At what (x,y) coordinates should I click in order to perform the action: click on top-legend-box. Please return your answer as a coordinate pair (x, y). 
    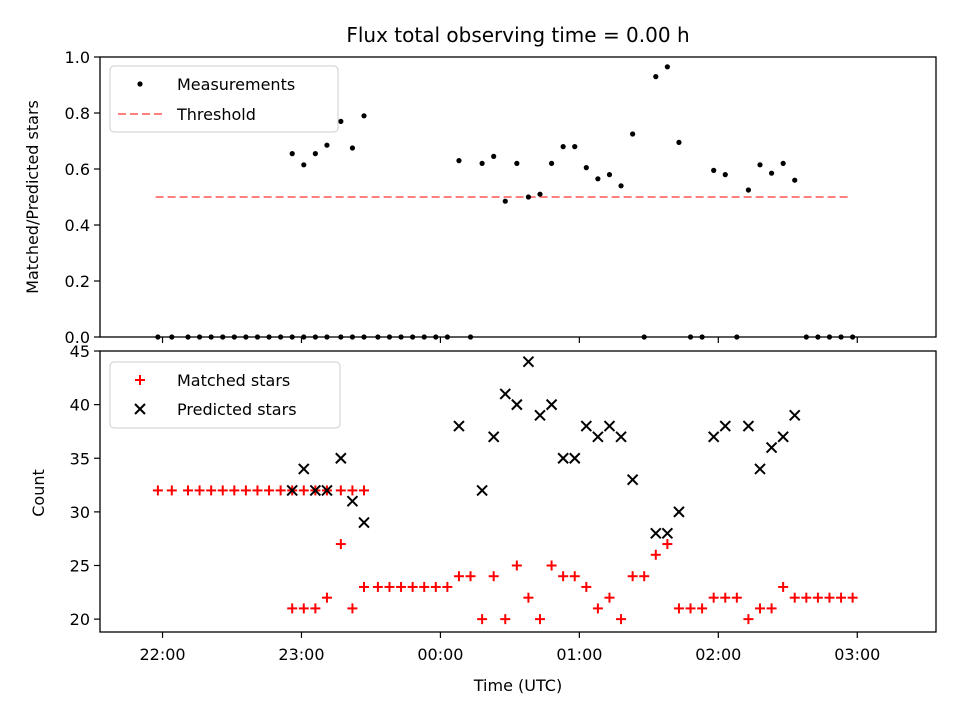
    Looking at the image, I should click on (224, 99).